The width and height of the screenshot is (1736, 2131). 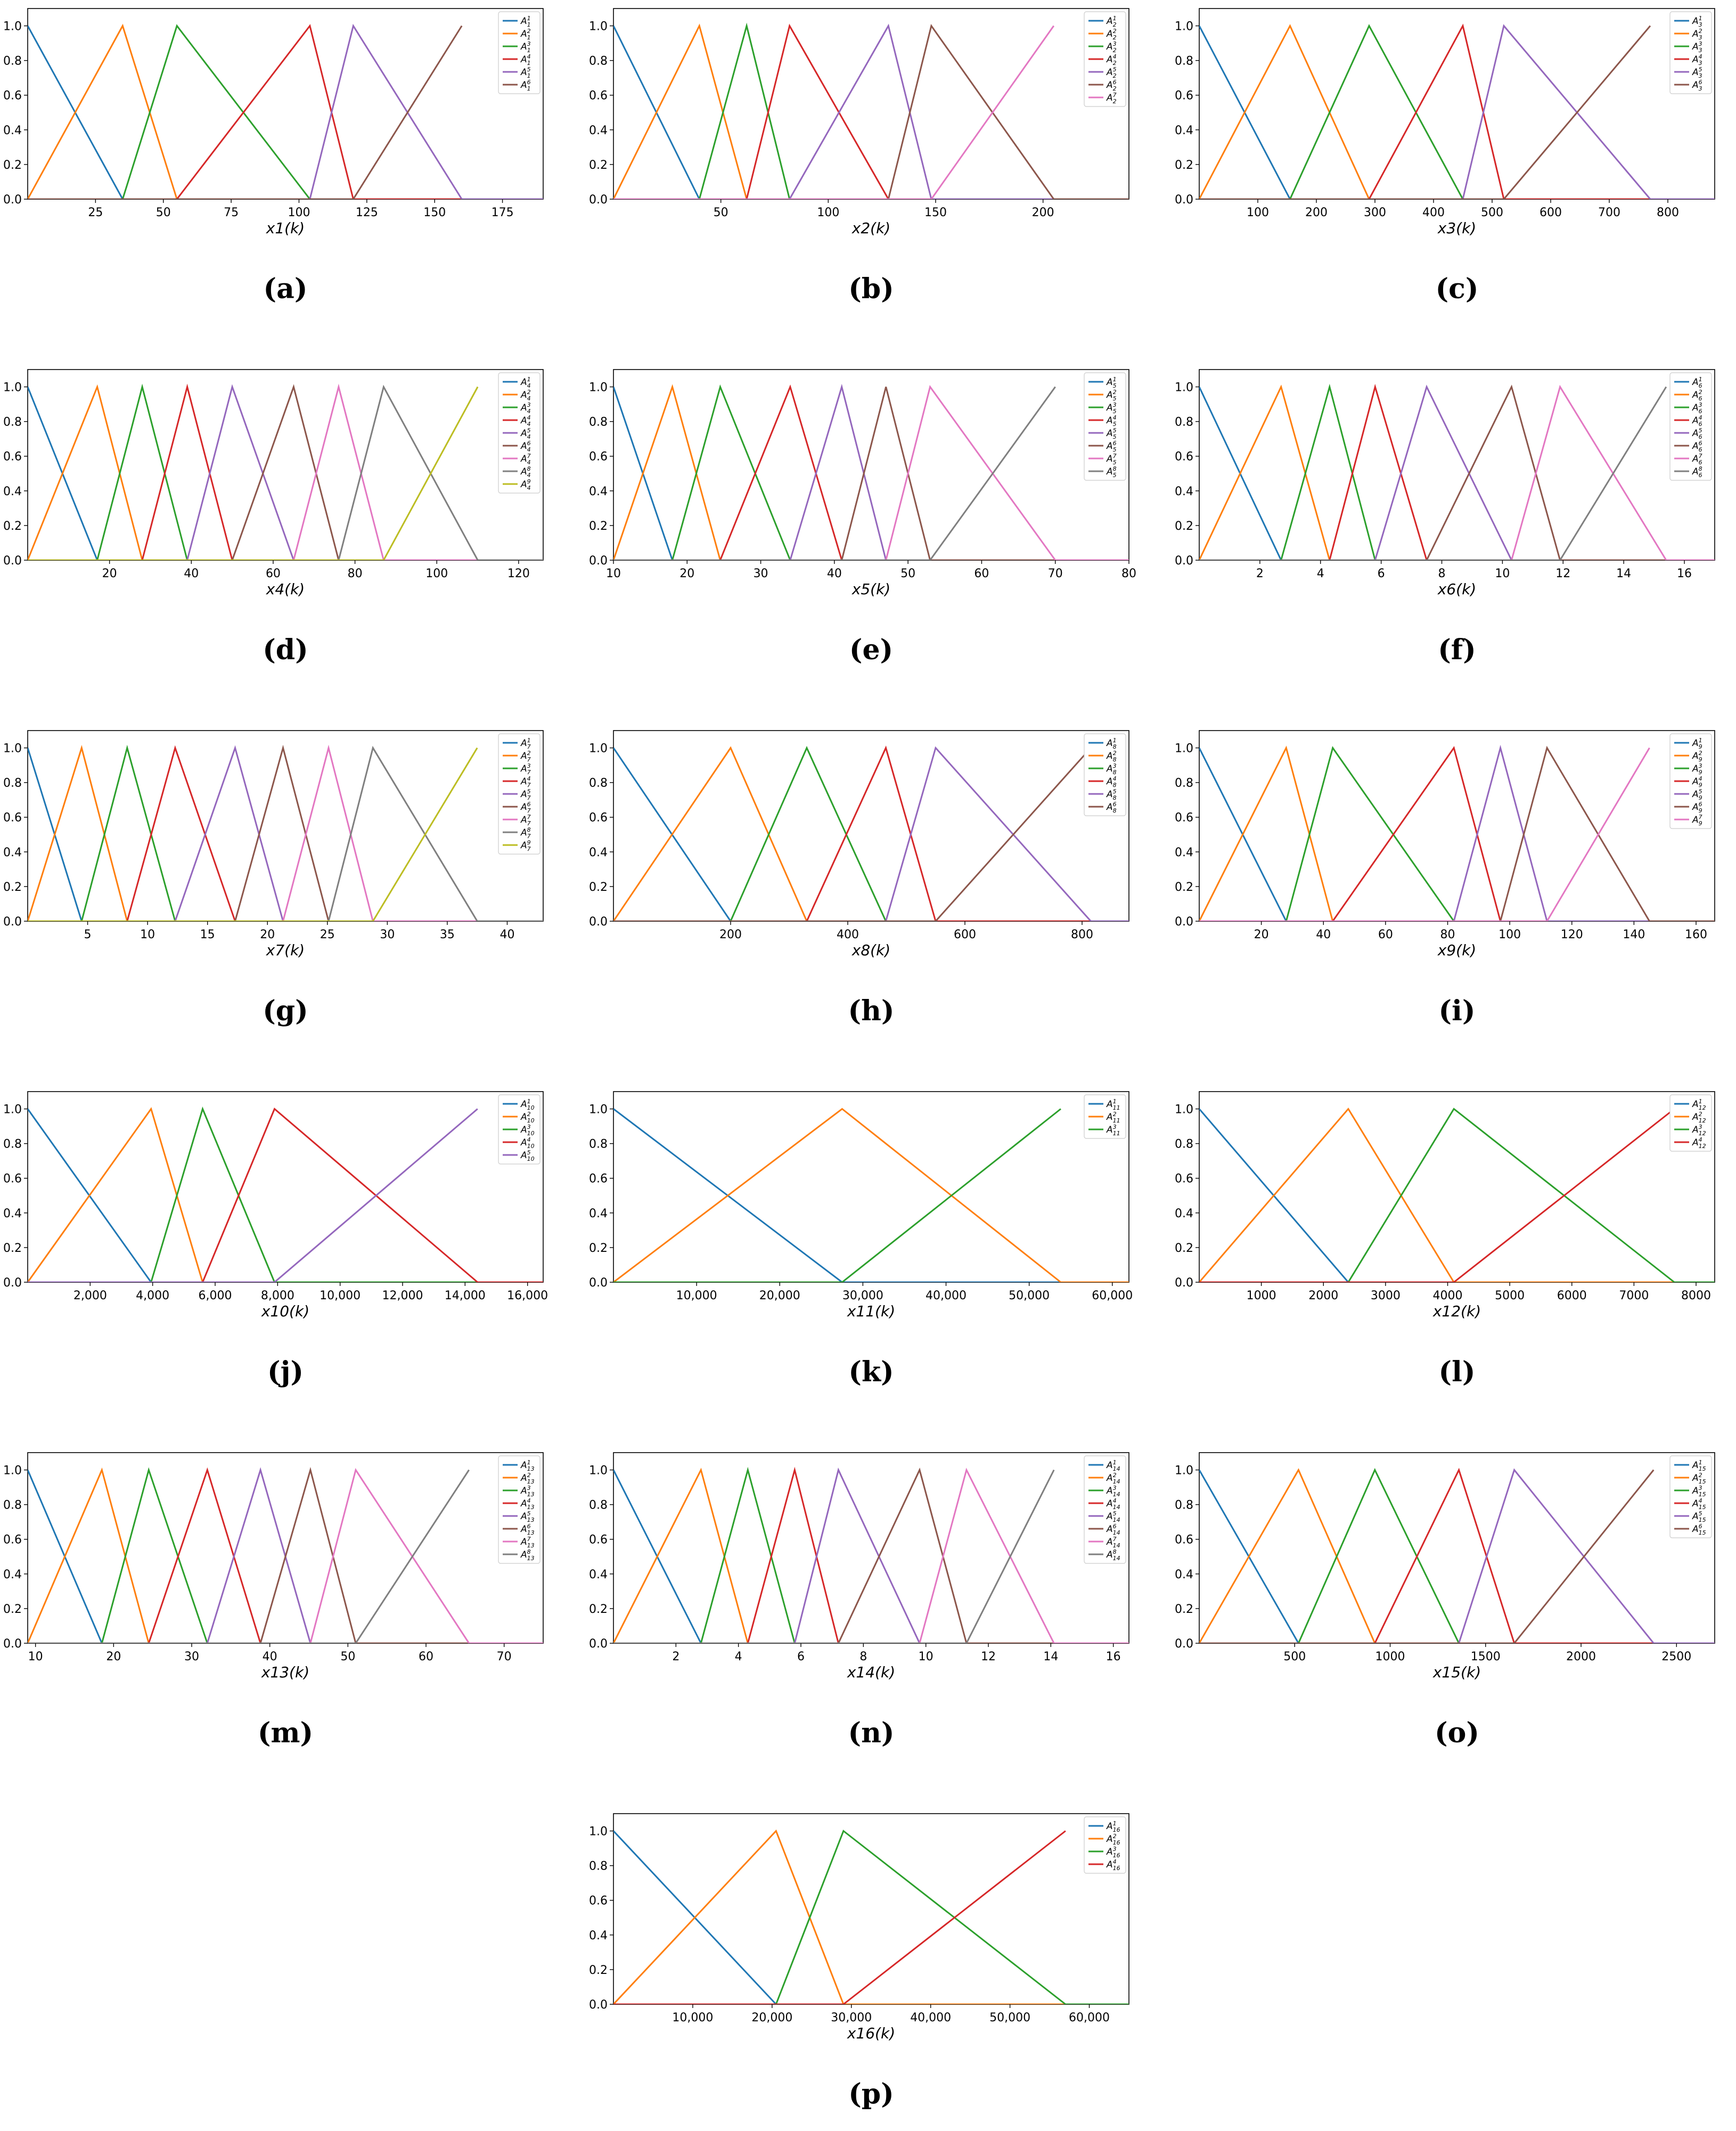 I want to click on x-tick-label: 60, so click(x=1385, y=934).